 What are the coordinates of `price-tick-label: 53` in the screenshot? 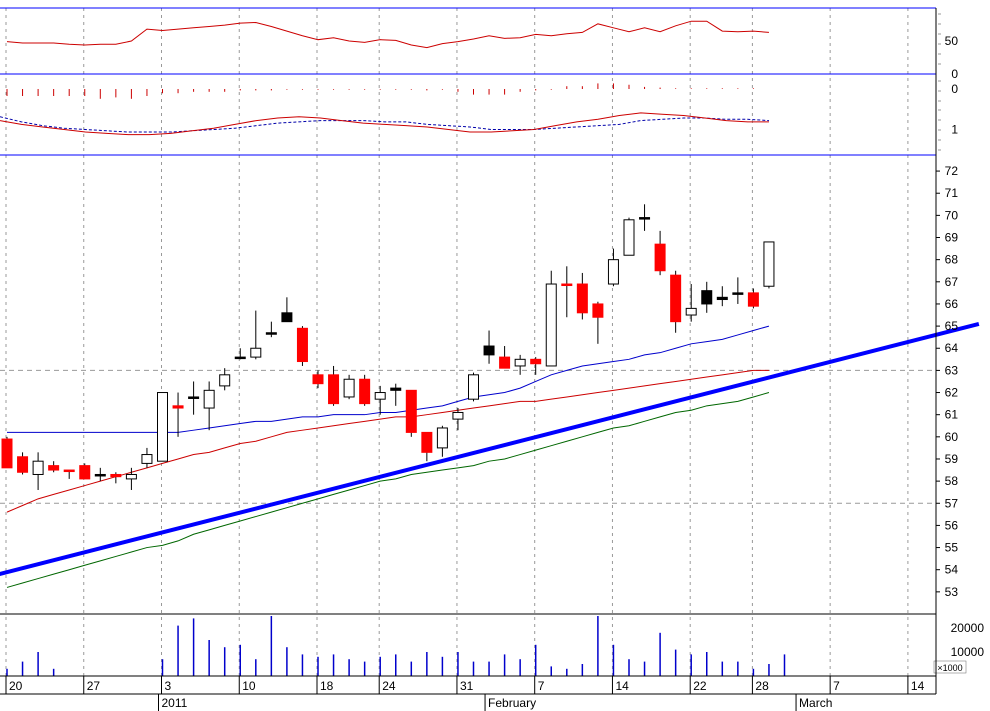 It's located at (952, 592).